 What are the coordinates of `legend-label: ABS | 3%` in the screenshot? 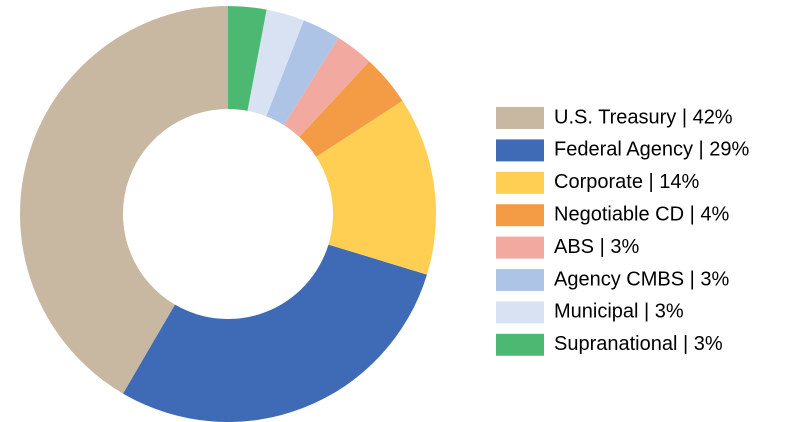 It's located at (596, 247).